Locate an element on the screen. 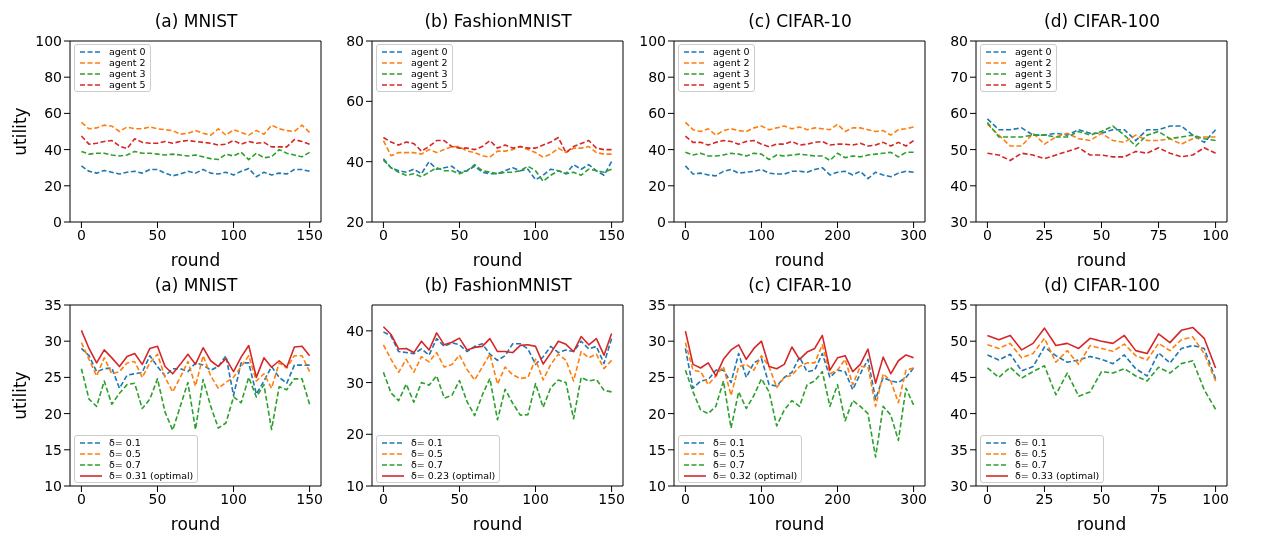 Image resolution: width=1261 pixels, height=533 pixels. legend-label: δ= 0.33 (optimal) is located at coordinates (1057, 475).